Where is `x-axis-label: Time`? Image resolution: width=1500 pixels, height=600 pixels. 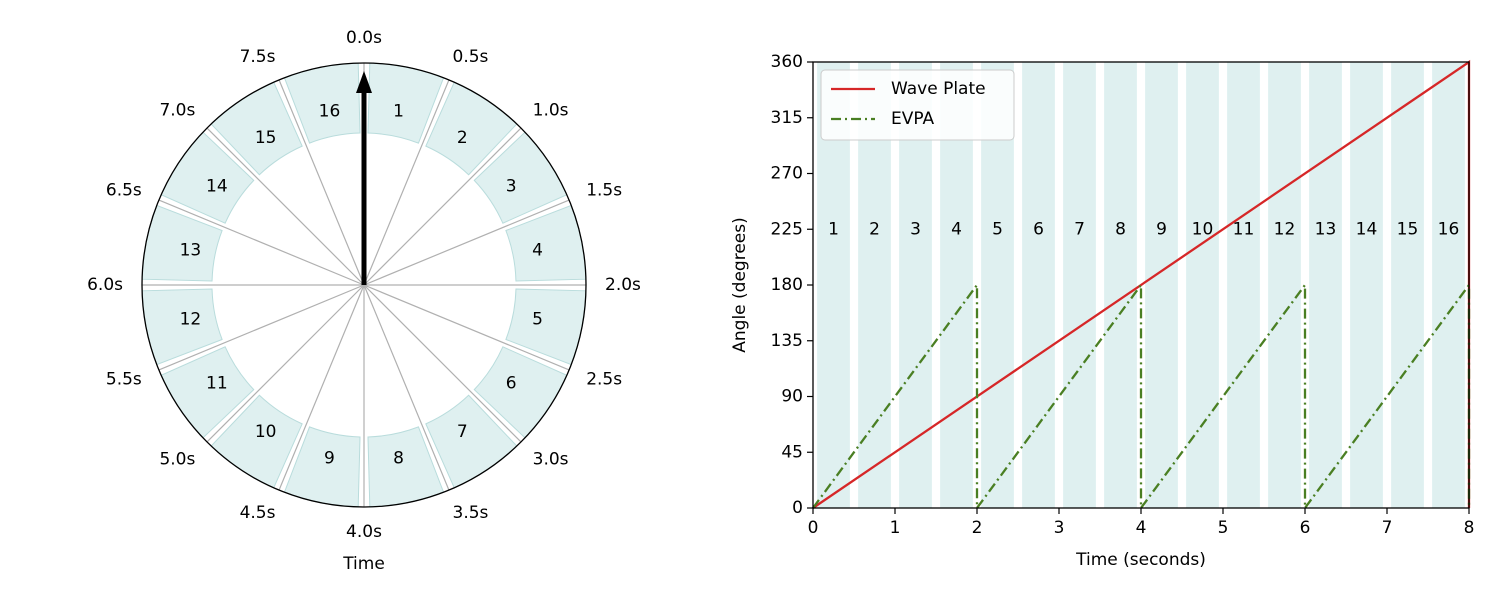
x-axis-label: Time is located at coordinates (363, 564).